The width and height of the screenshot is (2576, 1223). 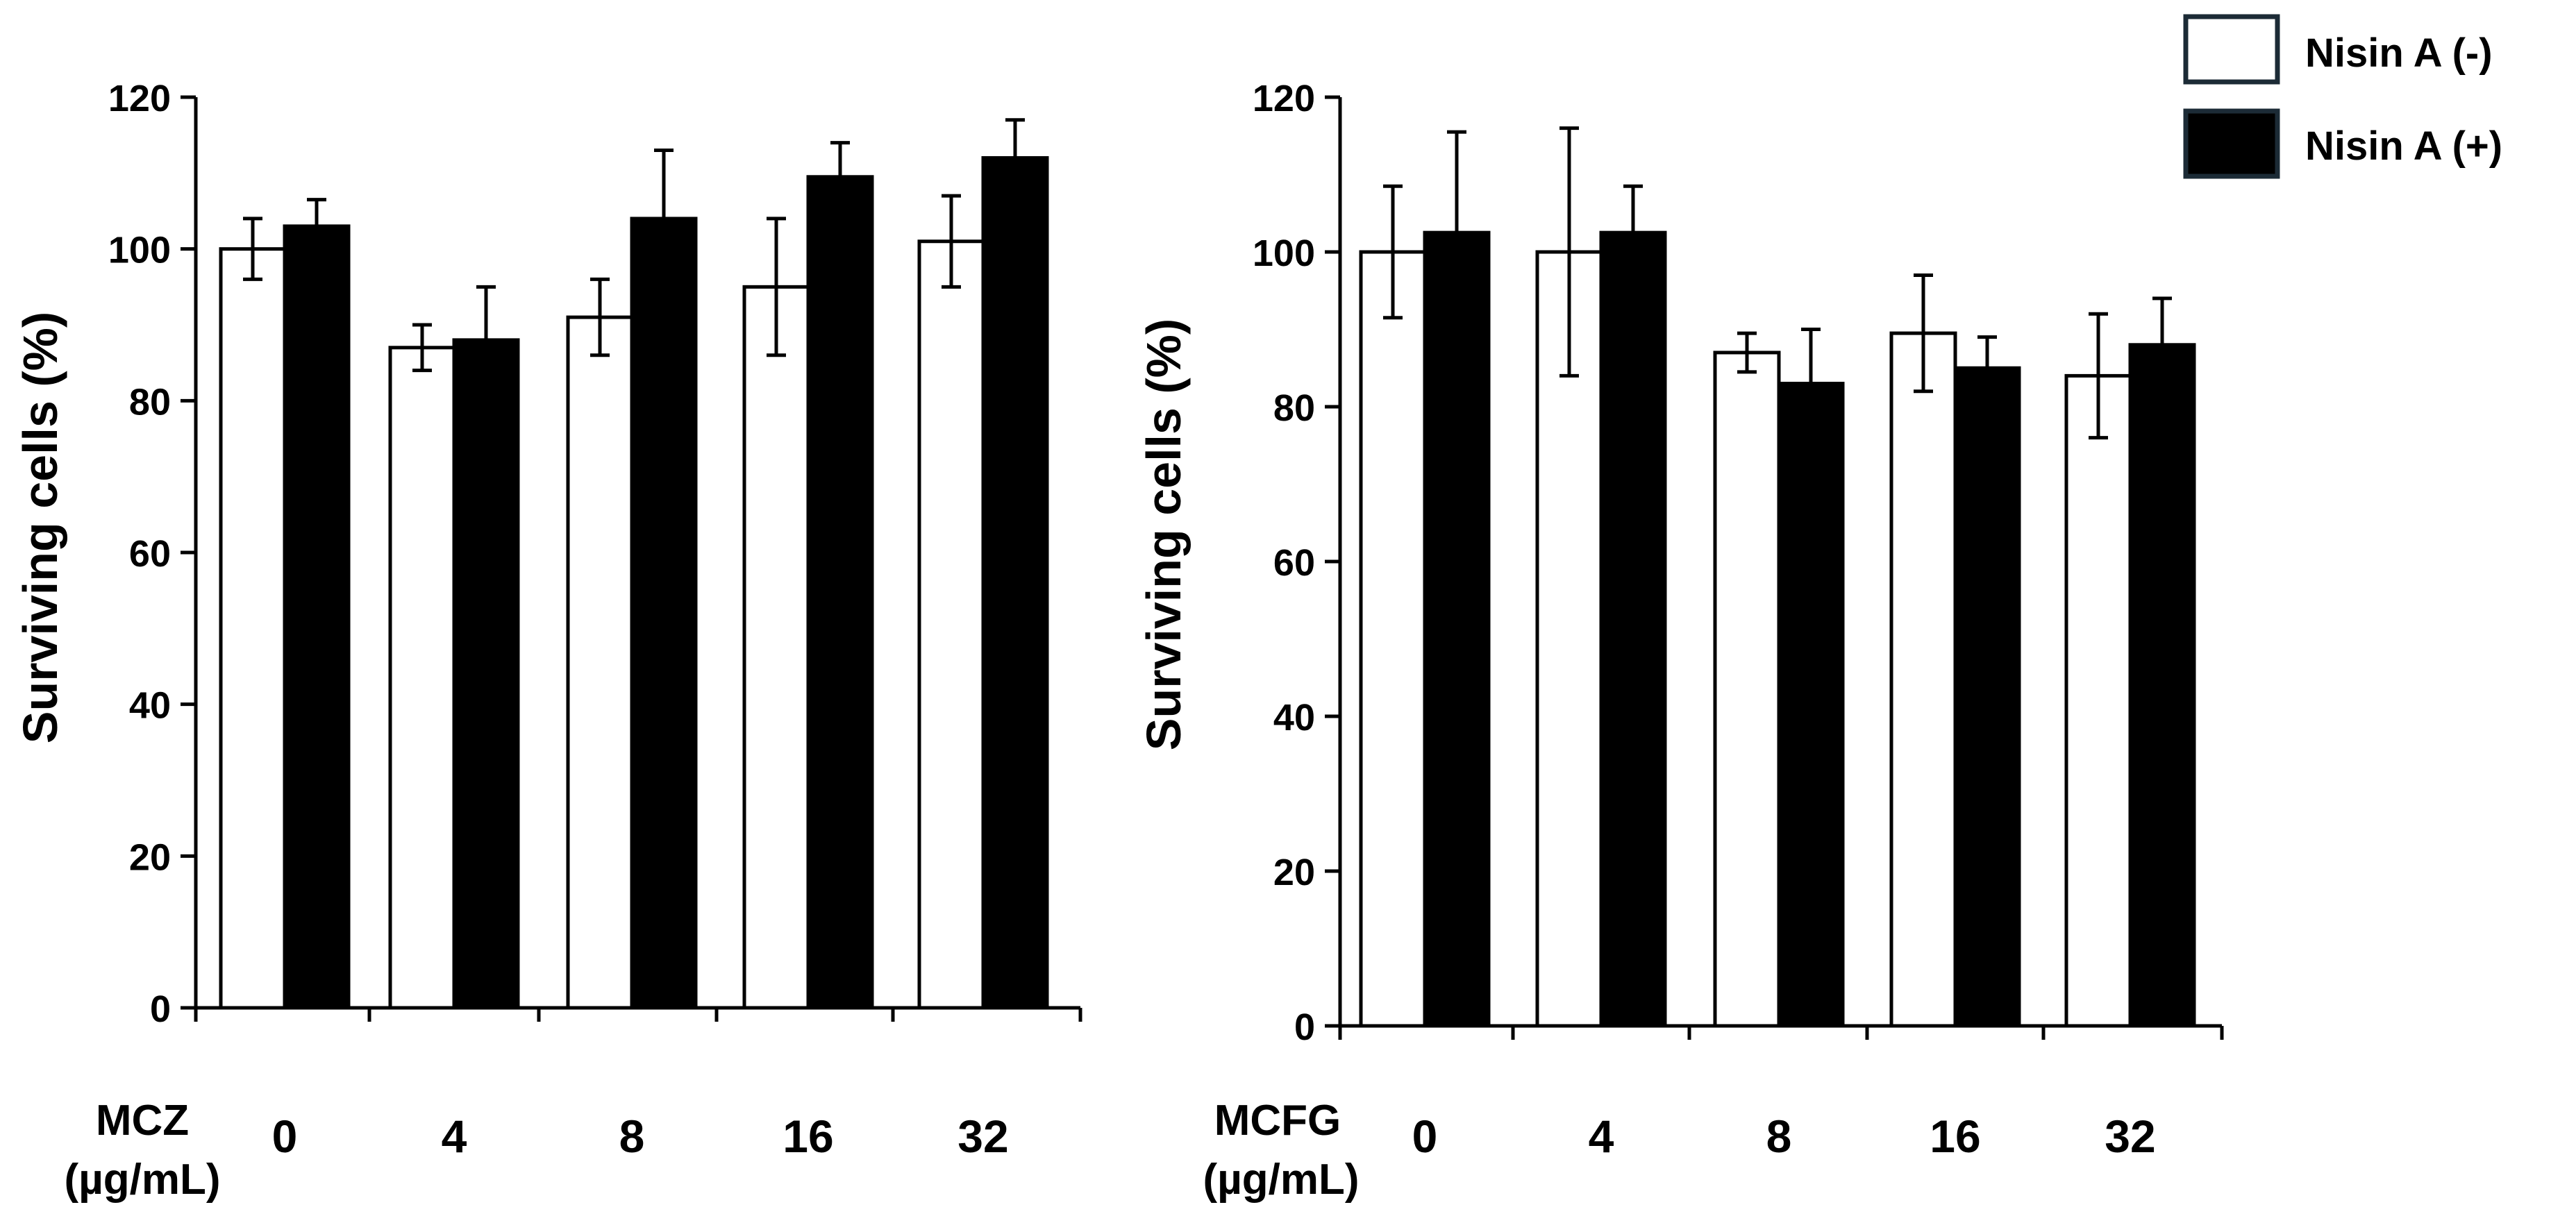 I want to click on bar-mcfg-32-nisin-minus, so click(x=2098, y=700).